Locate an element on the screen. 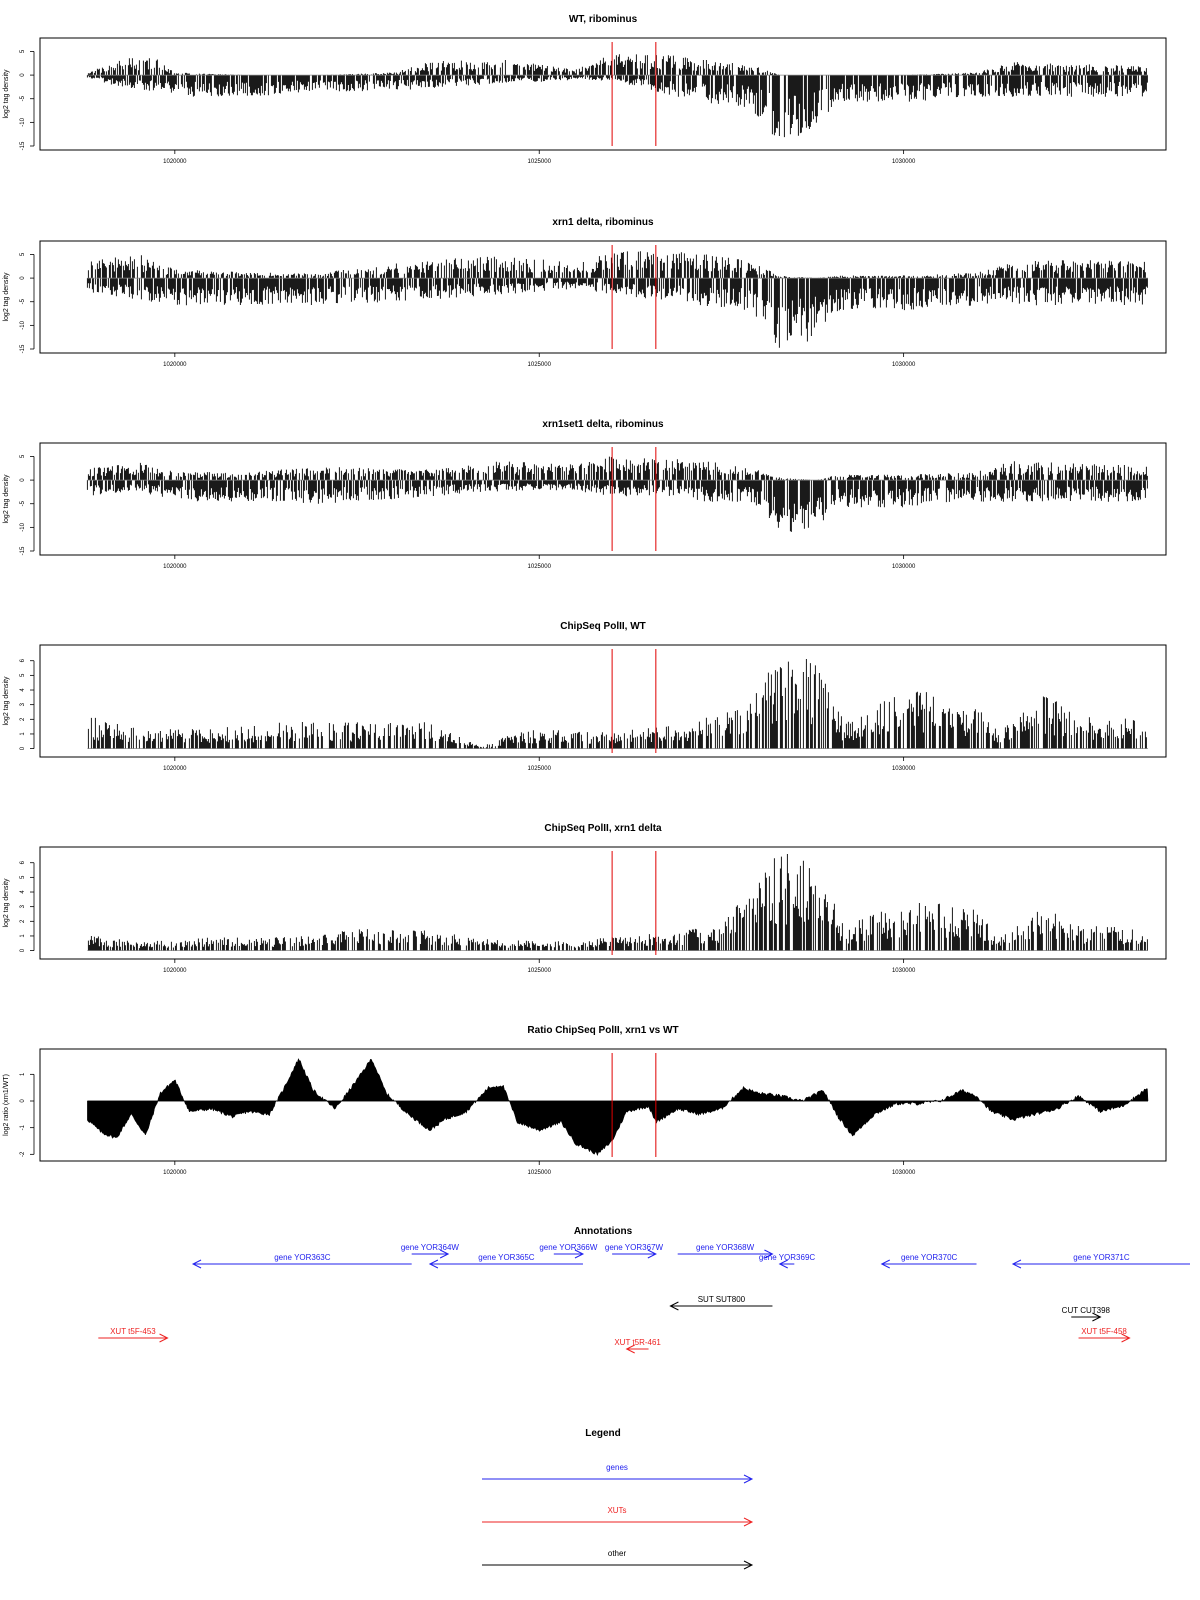  y-axis: 0 1 2 3 4 5 6 log2 tag density is located at coordinates (19, 704).